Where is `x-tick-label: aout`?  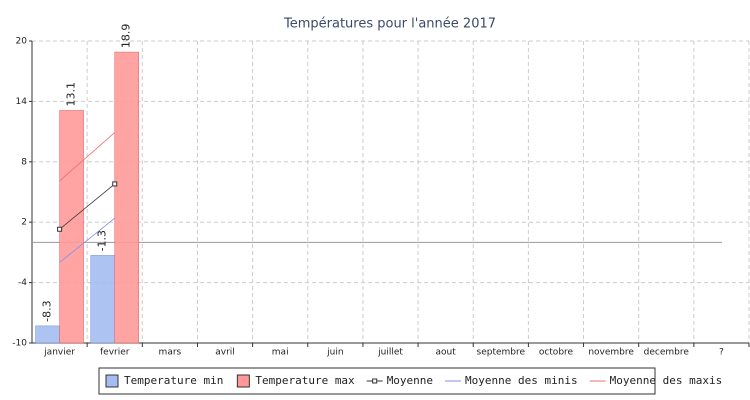 x-tick-label: aout is located at coordinates (446, 353).